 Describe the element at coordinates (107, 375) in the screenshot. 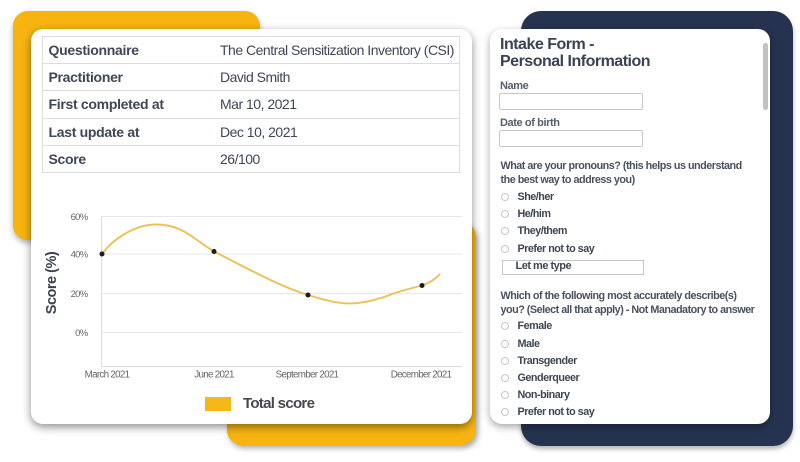

I see `svg-text: March 2021` at that location.